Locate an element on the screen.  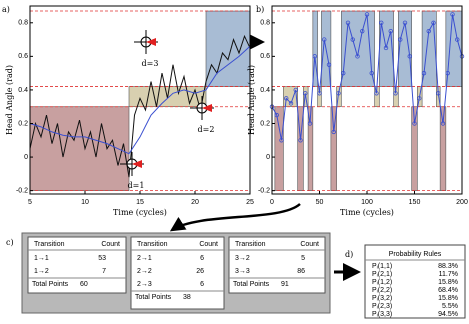
panel-label: b) is located at coordinates (260, 9).